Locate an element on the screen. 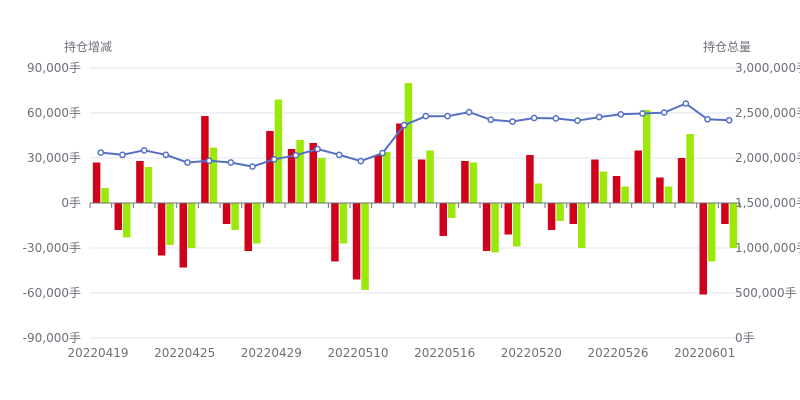 This screenshot has height=400, width=800. x-tick-label: 20220429 is located at coordinates (271, 353).